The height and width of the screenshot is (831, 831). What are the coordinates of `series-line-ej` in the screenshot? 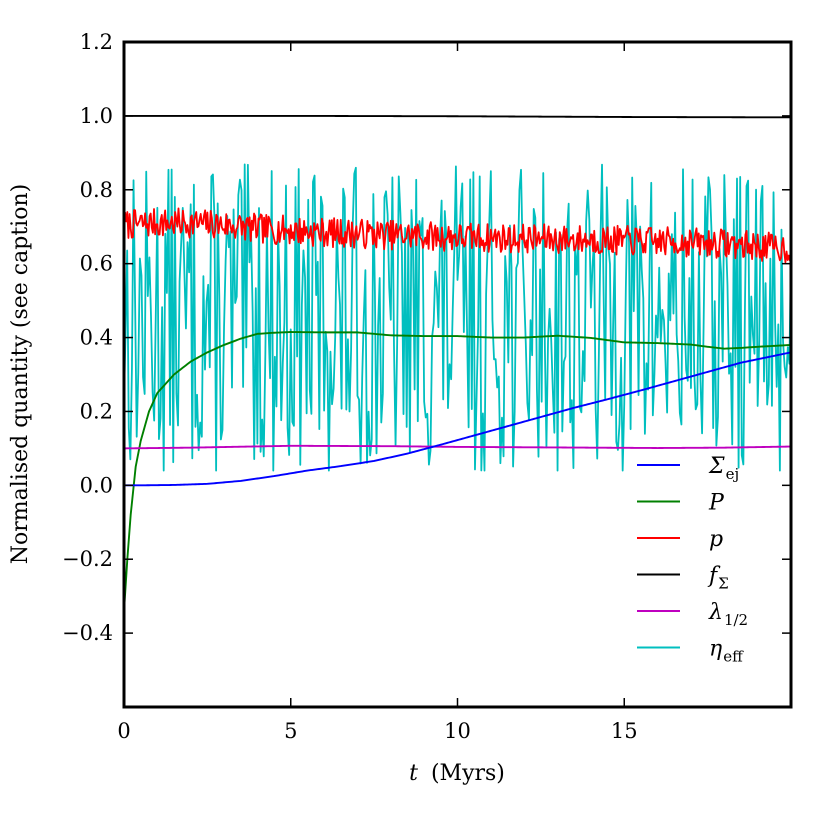 It's located at (457, 419).